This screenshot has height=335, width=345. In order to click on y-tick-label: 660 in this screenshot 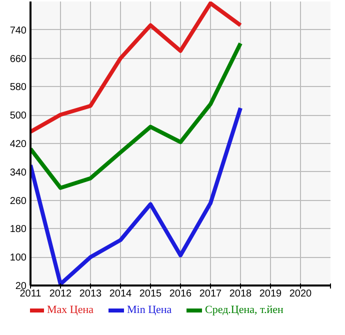, I will do `click(18, 59)`.